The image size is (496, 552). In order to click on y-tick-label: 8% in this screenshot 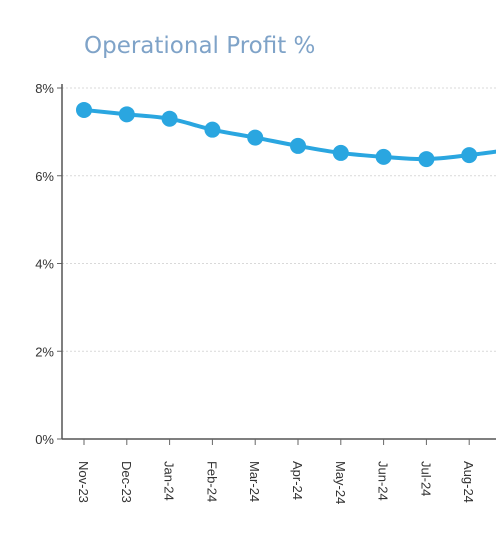, I will do `click(44, 88)`.